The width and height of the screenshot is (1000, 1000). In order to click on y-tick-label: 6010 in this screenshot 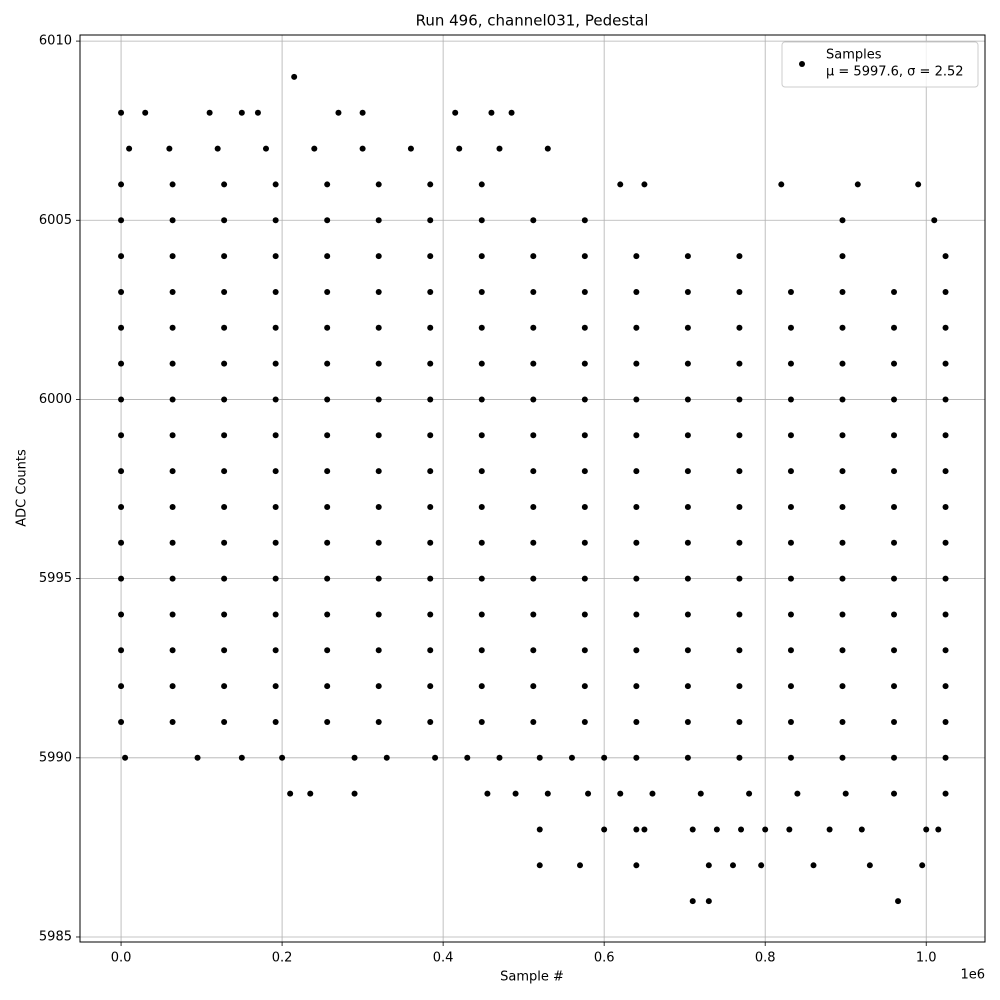, I will do `click(55, 41)`.